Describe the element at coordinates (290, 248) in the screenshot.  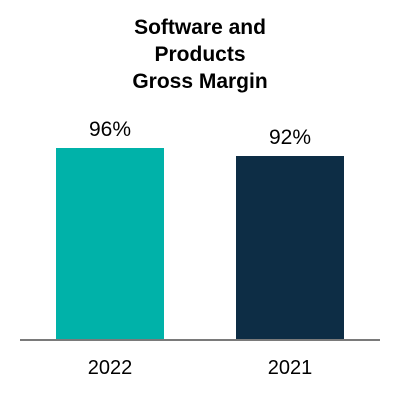
I see `bar-2021` at that location.